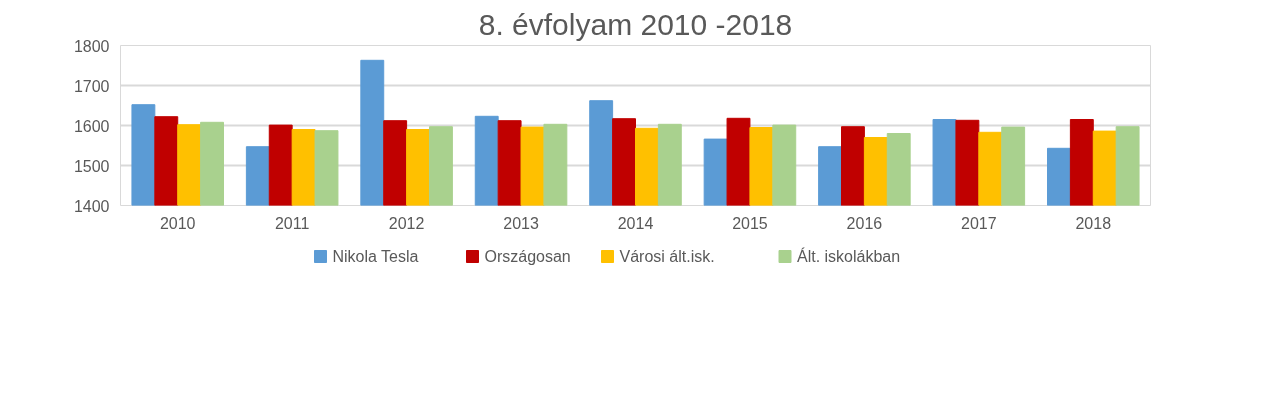  I want to click on y-tick-label: 1500, so click(91, 166).